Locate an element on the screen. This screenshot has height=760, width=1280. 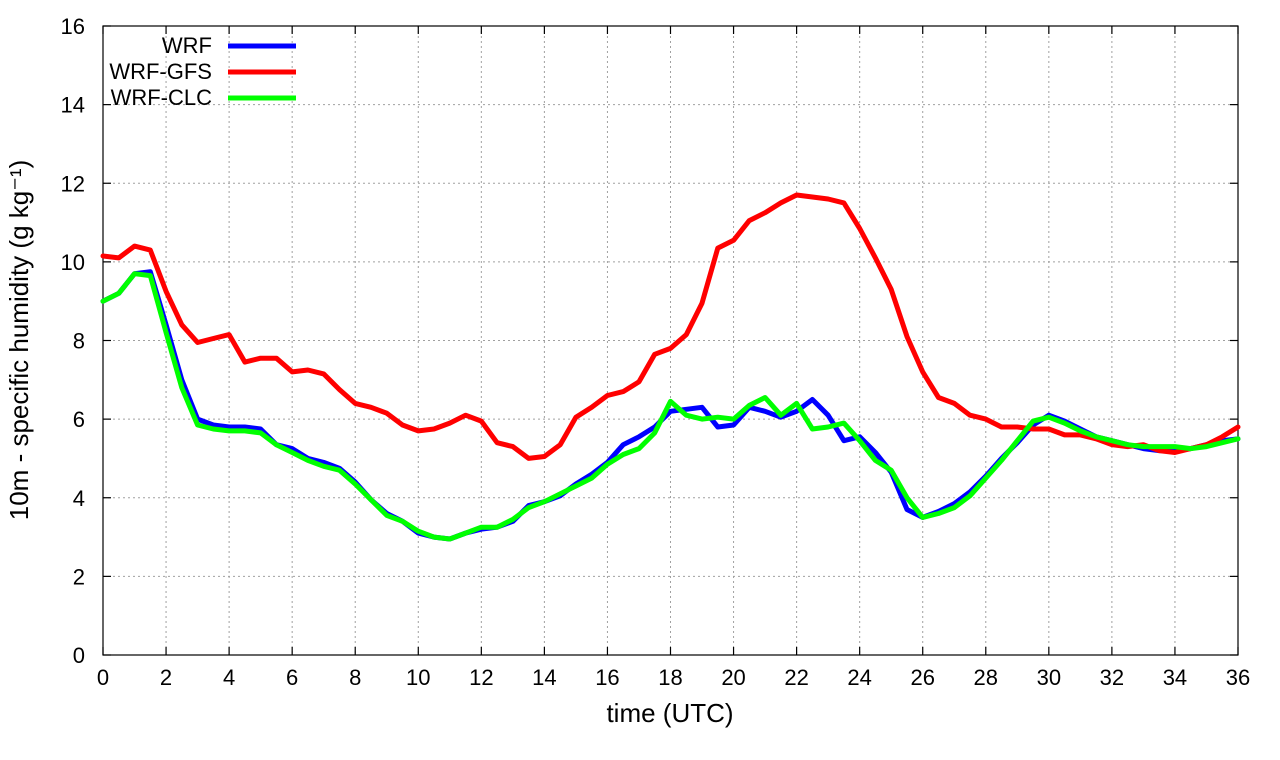
x-tick-label: 24 is located at coordinates (859, 677).